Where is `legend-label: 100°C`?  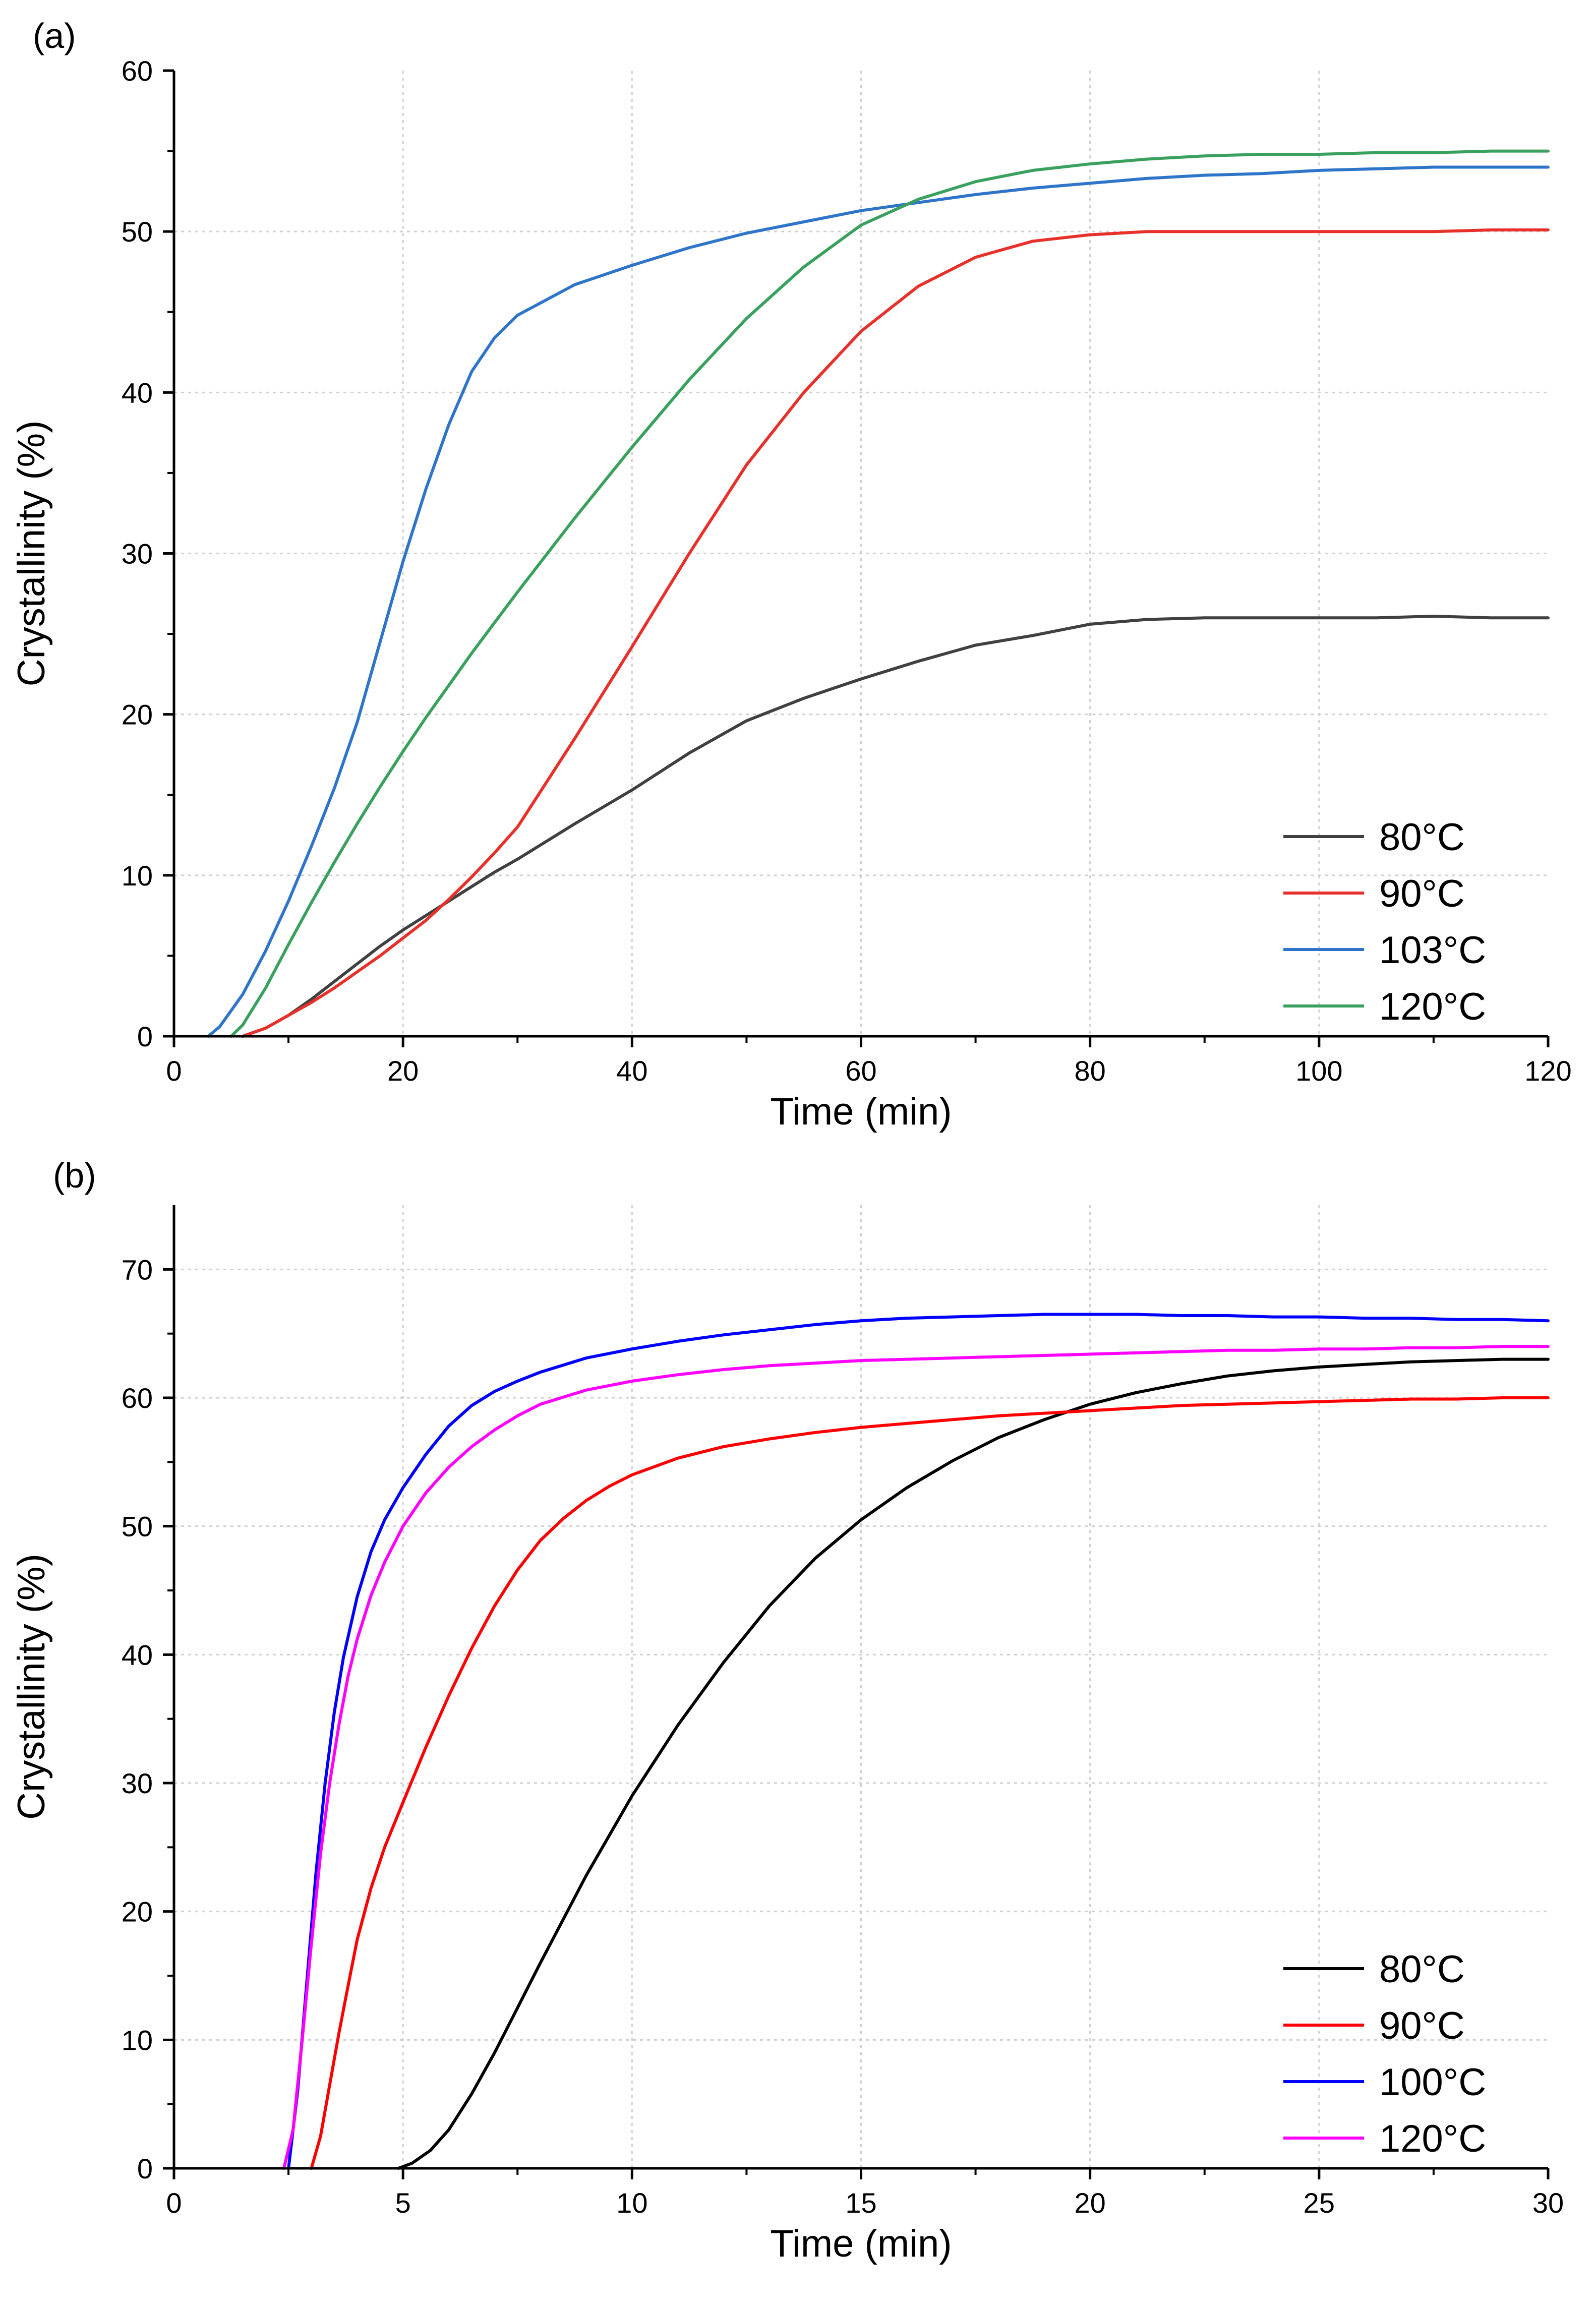 legend-label: 100°C is located at coordinates (1432, 2082).